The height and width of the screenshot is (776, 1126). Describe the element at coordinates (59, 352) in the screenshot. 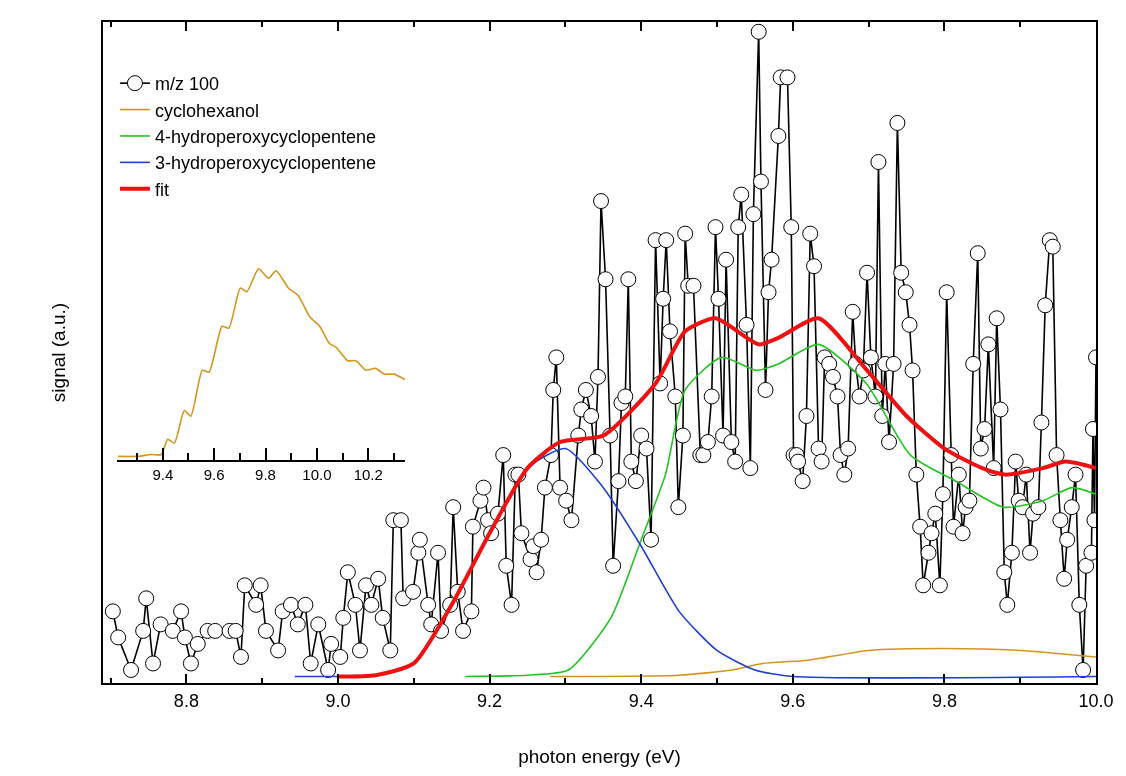

I see `y-axis-title: signal (a.u.)` at that location.